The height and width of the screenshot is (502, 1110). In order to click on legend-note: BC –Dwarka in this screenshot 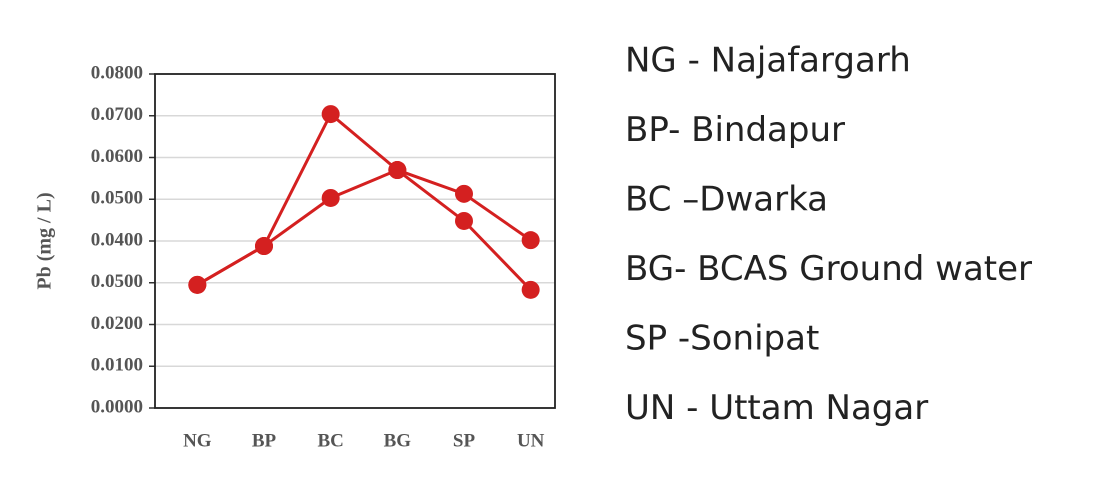, I will do `click(726, 200)`.